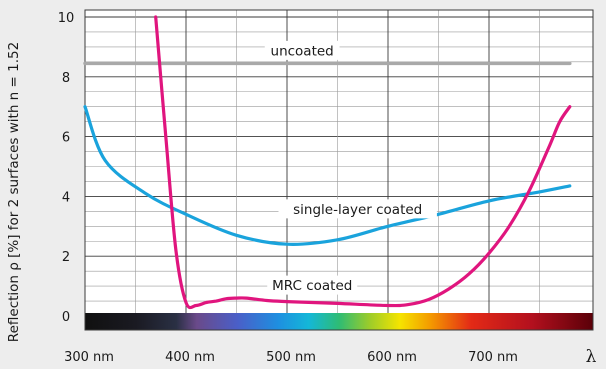 This screenshot has width=606, height=369. I want to click on y-tick-label: 8, so click(66, 78).